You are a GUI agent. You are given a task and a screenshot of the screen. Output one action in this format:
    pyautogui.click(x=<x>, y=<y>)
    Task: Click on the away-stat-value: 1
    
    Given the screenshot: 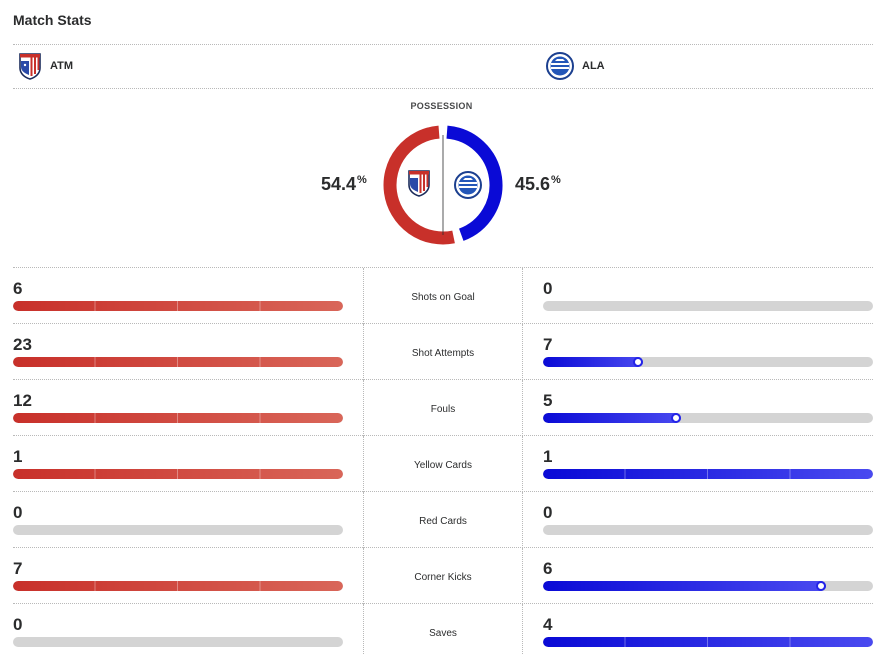 What is the action you would take?
    pyautogui.click(x=548, y=456)
    